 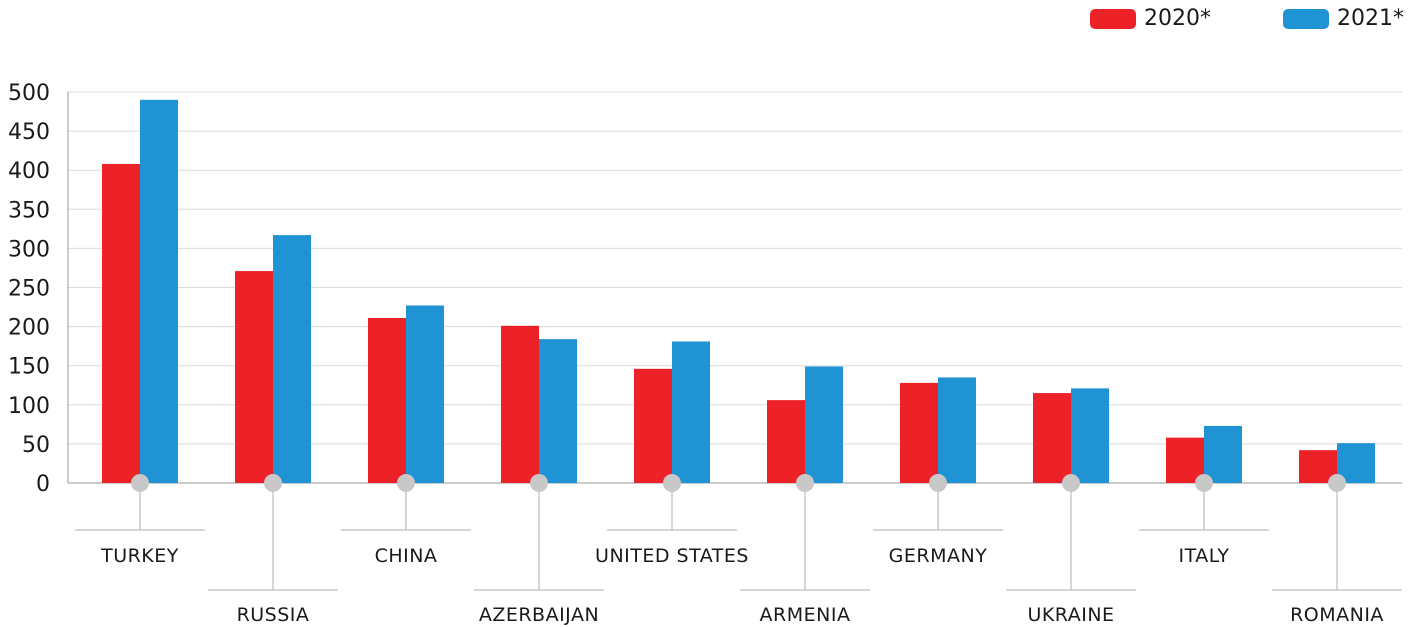 I want to click on y-axis: 0 50 100 150 200 250 300 350 400 450 500, so click(x=38, y=289).